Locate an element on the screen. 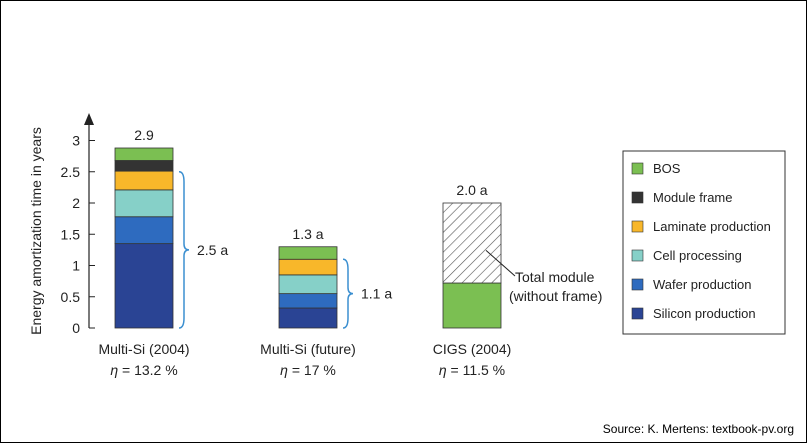 Image resolution: width=807 pixels, height=447 pixels. bracket-label-1: 1.1 a is located at coordinates (376, 294).